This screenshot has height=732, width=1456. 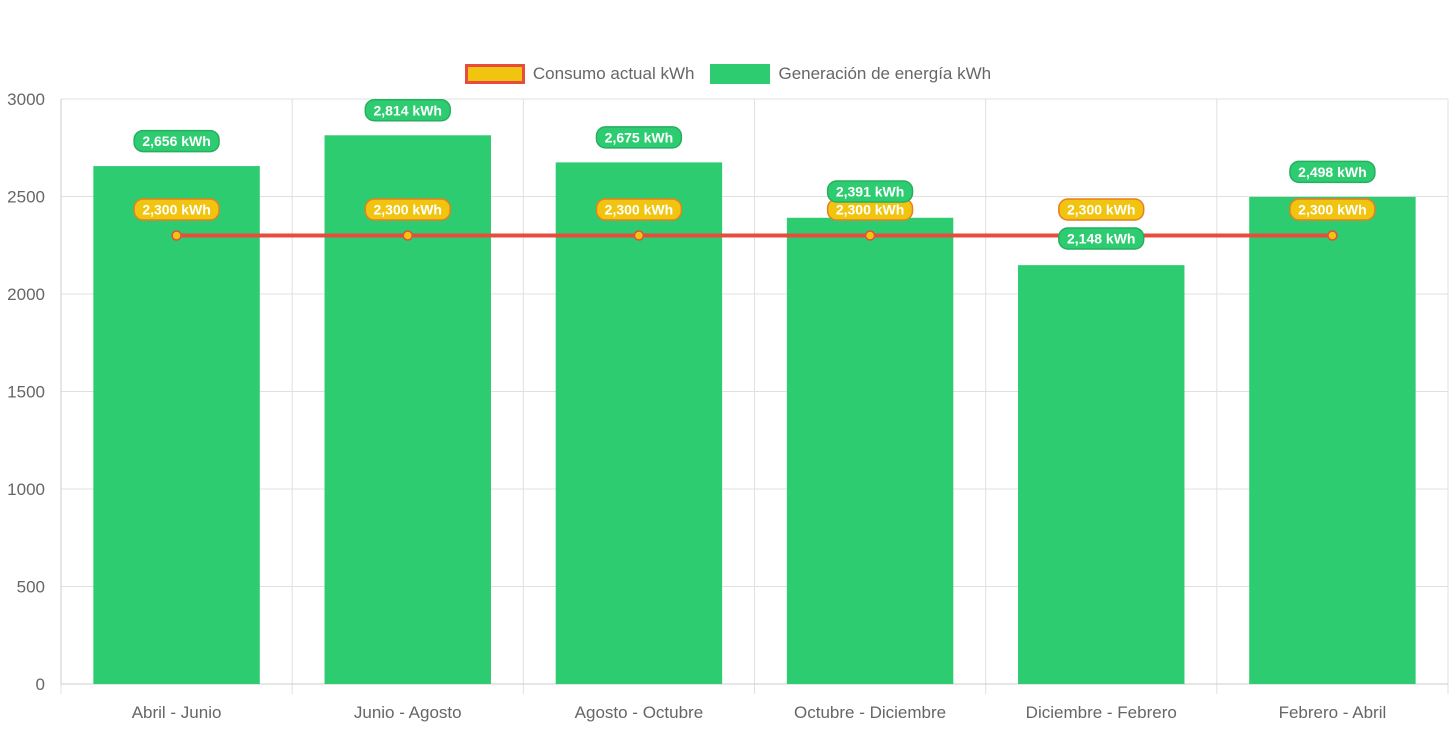 I want to click on data-label-generacion: 2,814 kWh, so click(x=408, y=110).